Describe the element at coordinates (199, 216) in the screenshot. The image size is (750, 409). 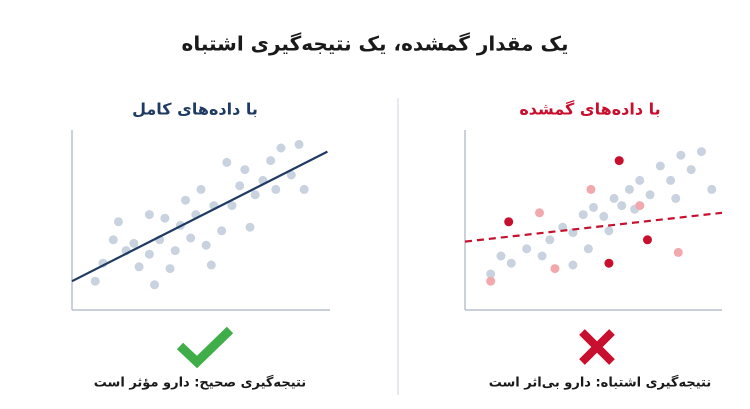
I see `trend-line` at that location.